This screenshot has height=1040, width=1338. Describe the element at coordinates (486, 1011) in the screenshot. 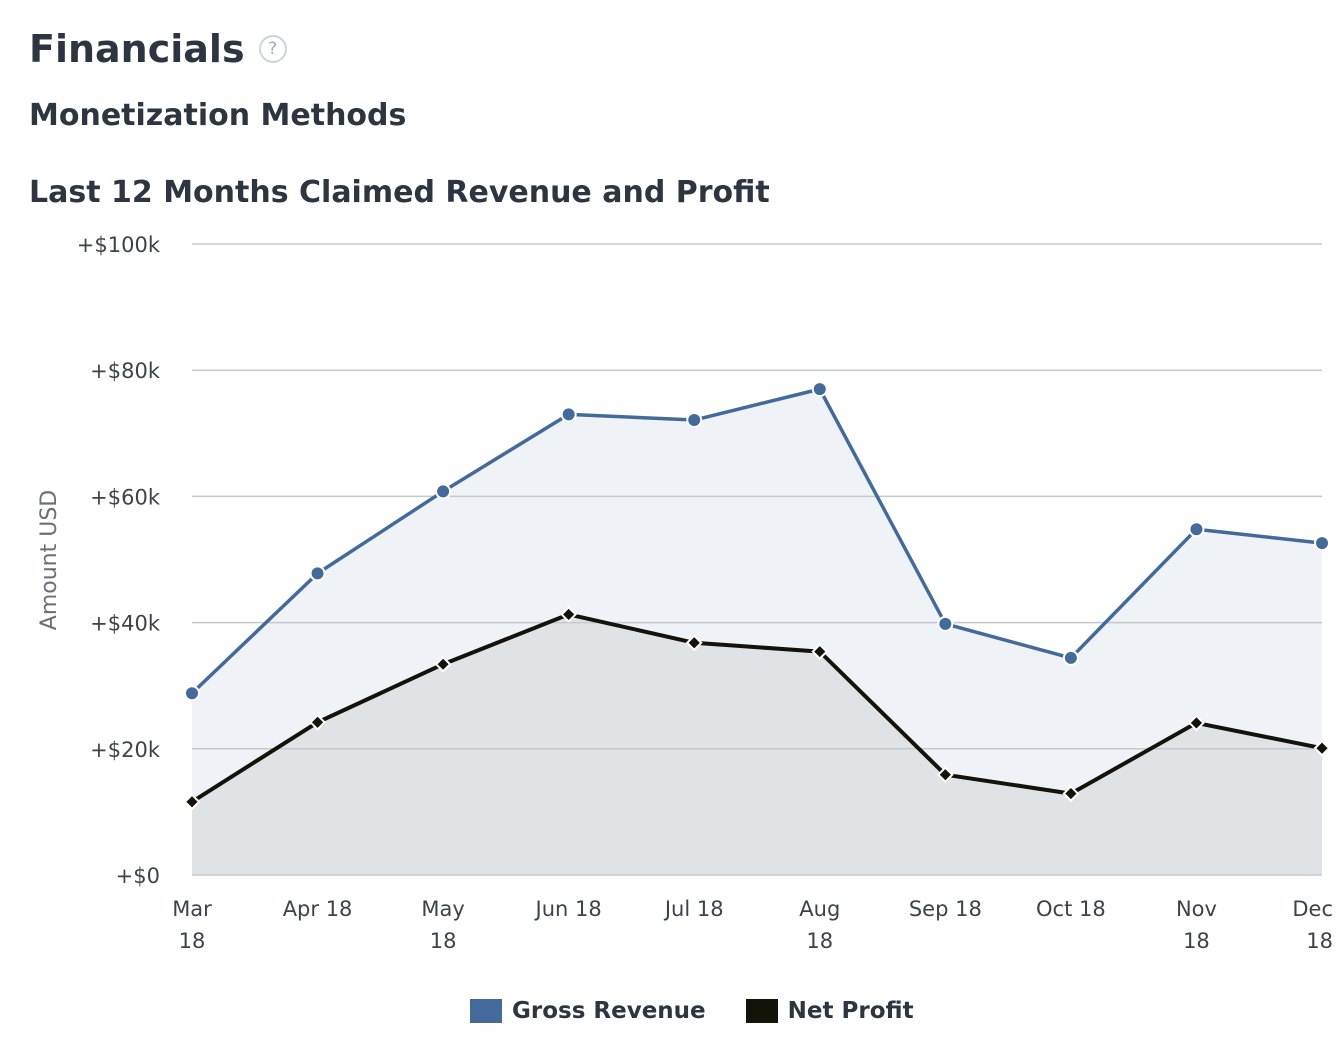

I see `legend-swatch-gross-revenue` at that location.